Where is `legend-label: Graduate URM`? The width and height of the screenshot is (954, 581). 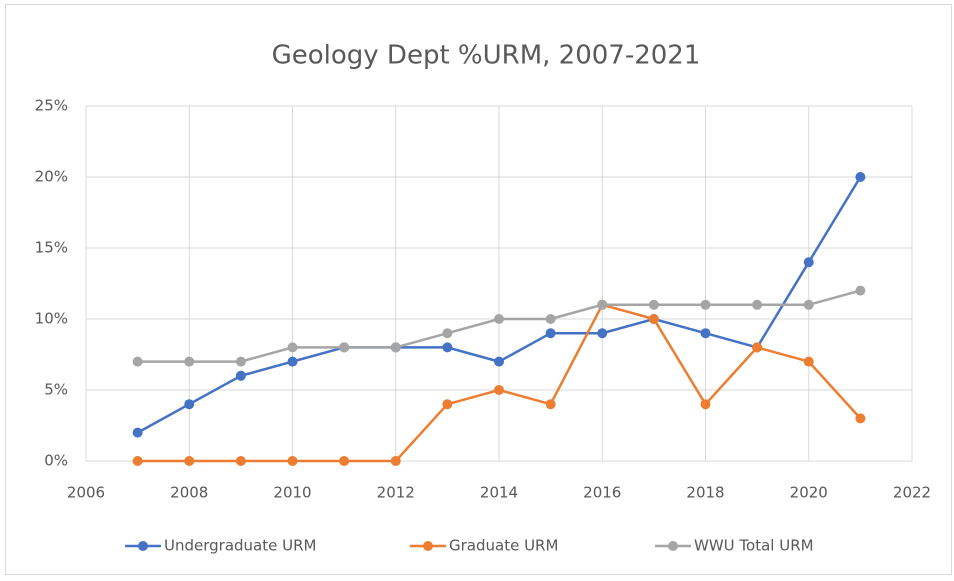 legend-label: Graduate URM is located at coordinates (503, 546).